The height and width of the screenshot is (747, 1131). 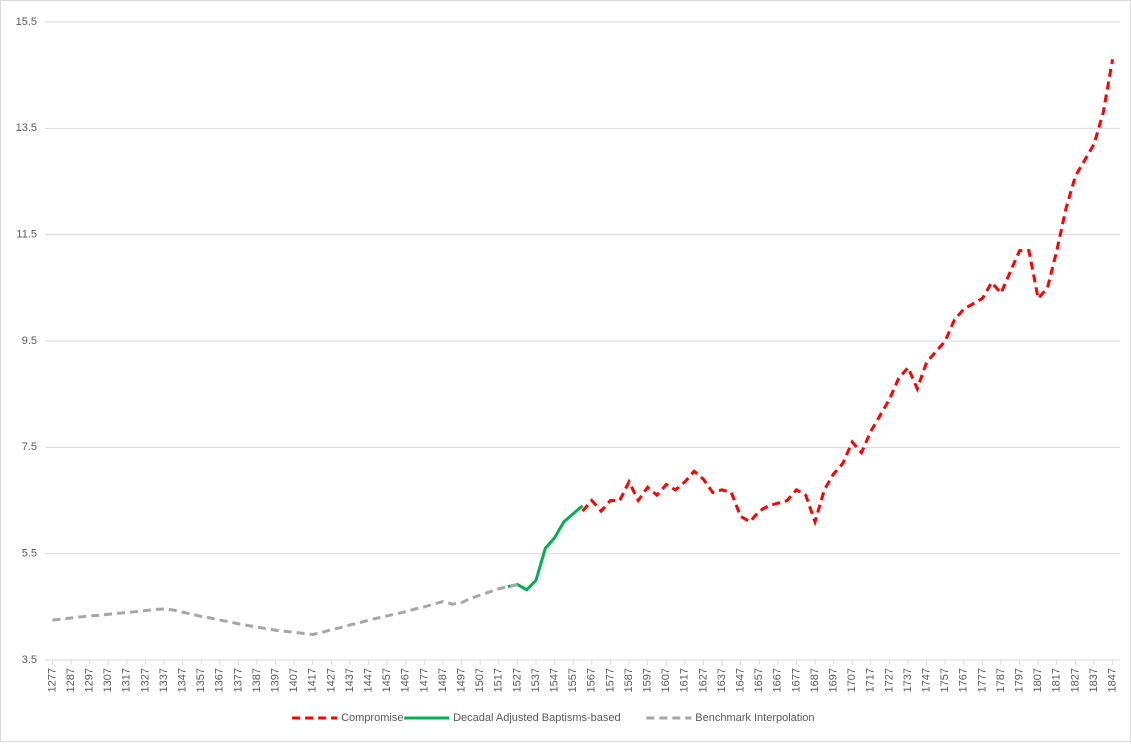 What do you see at coordinates (350, 680) in the screenshot?
I see `x-tick-label: 1437` at bounding box center [350, 680].